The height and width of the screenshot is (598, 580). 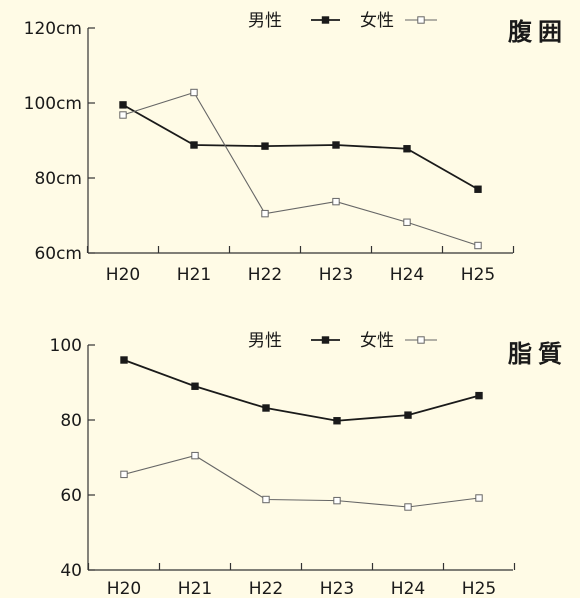 What do you see at coordinates (58, 254) in the screenshot?
I see `y-tick-label: 60cm` at bounding box center [58, 254].